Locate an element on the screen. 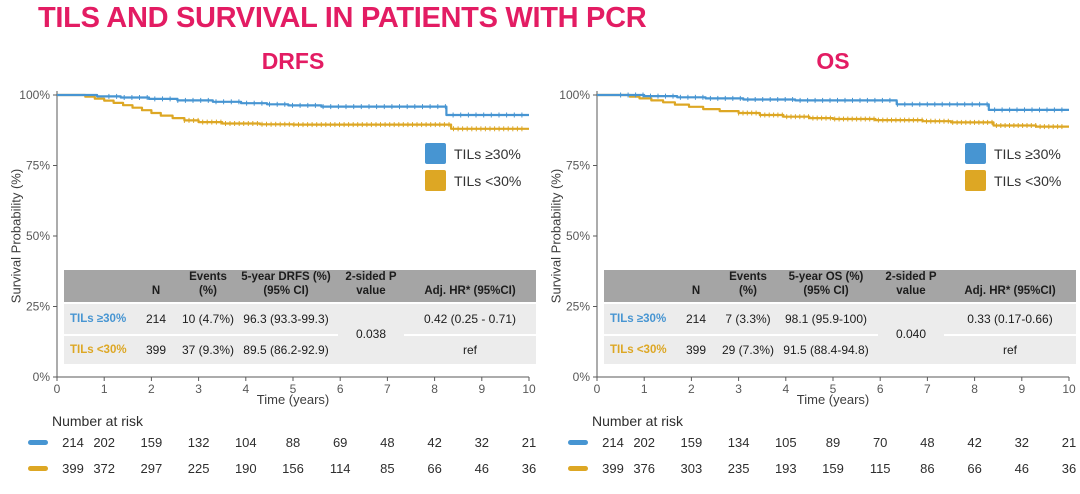  risk-value: 48 is located at coordinates (927, 442).